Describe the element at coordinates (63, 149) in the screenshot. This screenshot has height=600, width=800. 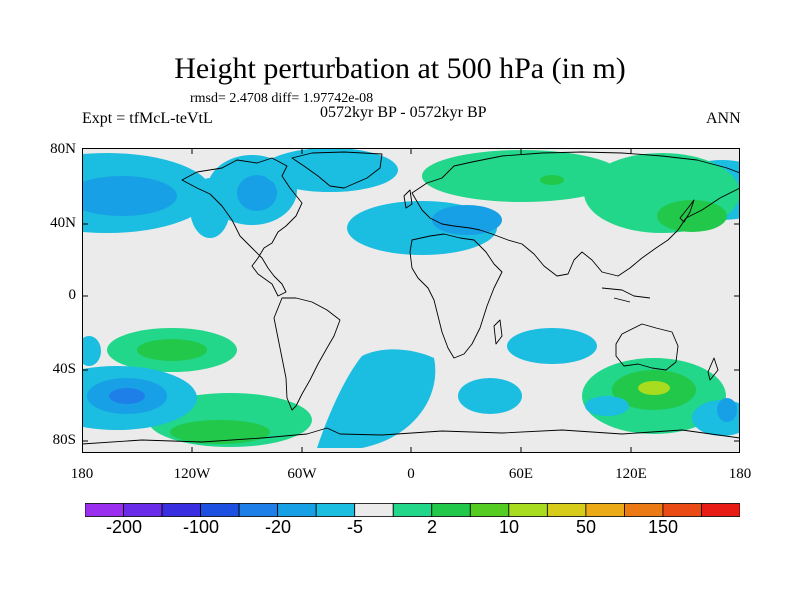
I see `lat-label-80n: 80N` at that location.